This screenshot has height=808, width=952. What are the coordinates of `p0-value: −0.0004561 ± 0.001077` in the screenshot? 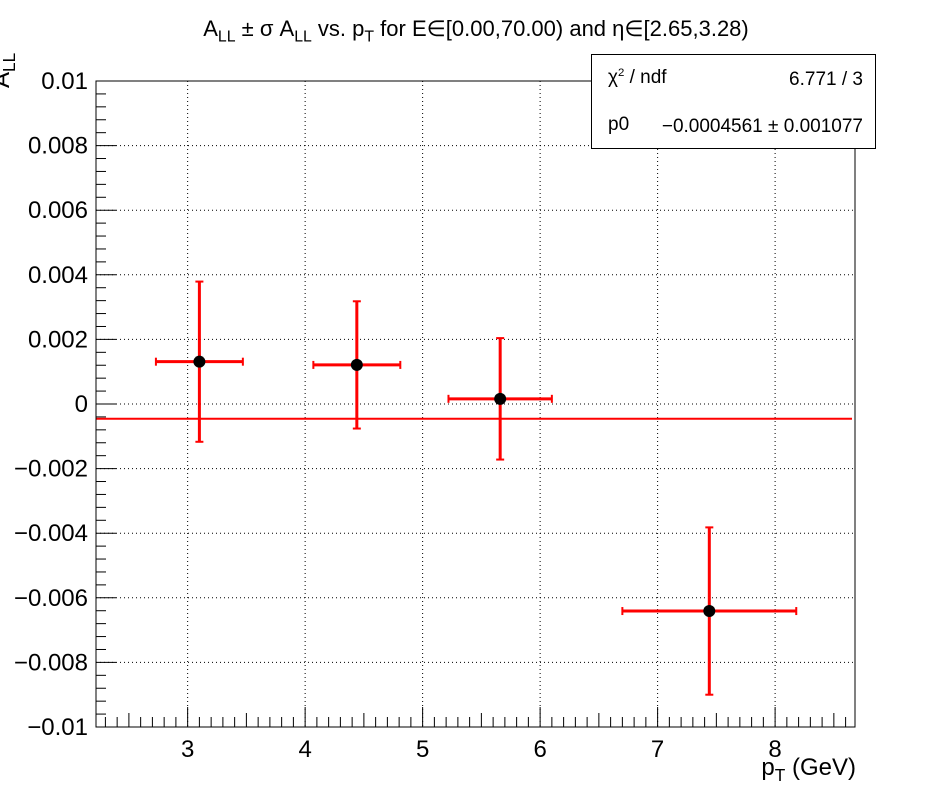 It's located at (762, 126).